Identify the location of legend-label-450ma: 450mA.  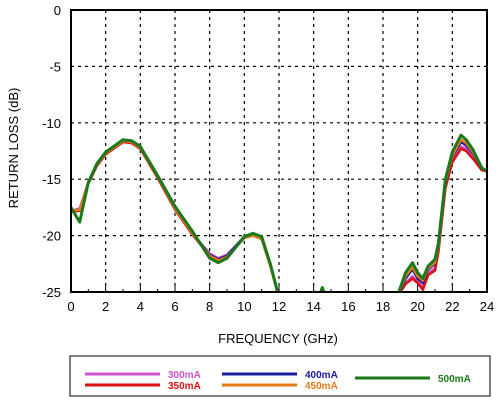
(321, 386).